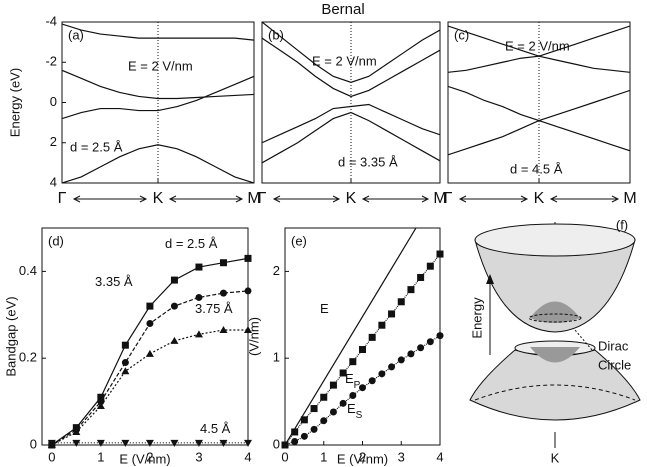 This screenshot has height=467, width=647. I want to click on series-name-sub: S, so click(359, 415).